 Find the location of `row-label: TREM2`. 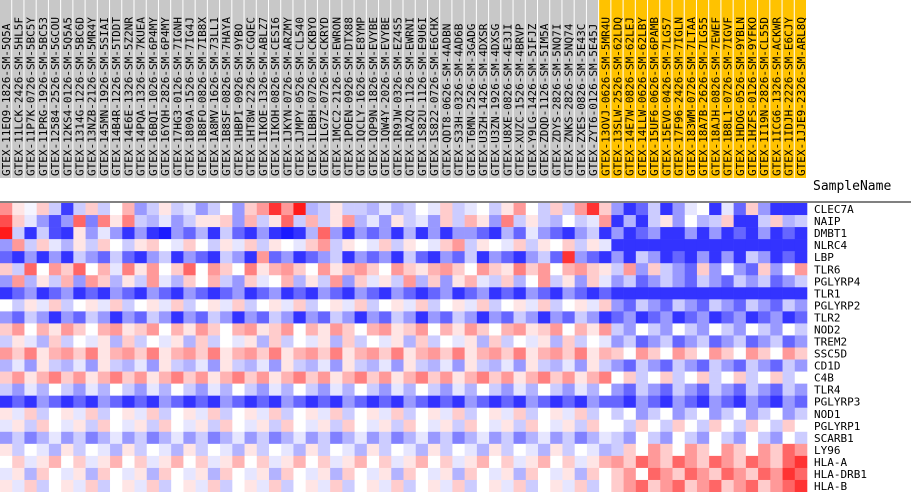

row-label: TREM2 is located at coordinates (830, 342).